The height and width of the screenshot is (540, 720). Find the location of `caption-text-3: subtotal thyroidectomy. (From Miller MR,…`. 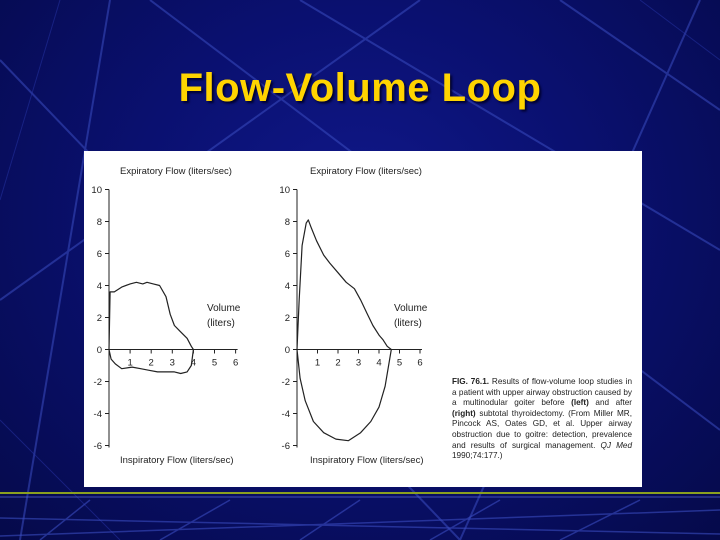

caption-text-3: subtotal thyroidectomy. (From Miller MR,… is located at coordinates (542, 429).